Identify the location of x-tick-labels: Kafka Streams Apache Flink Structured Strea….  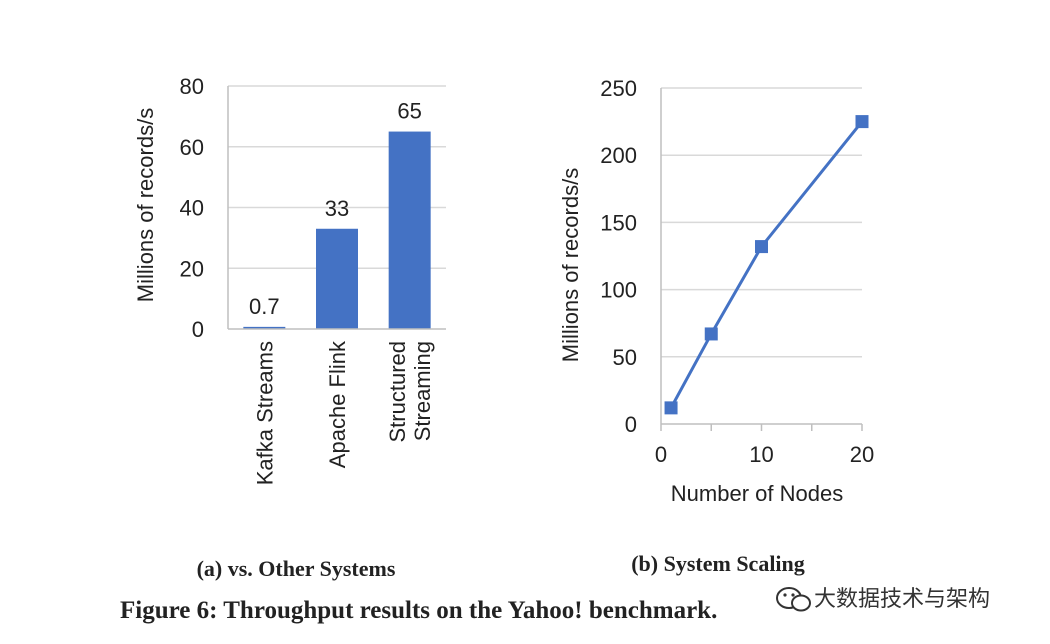
(343, 412).